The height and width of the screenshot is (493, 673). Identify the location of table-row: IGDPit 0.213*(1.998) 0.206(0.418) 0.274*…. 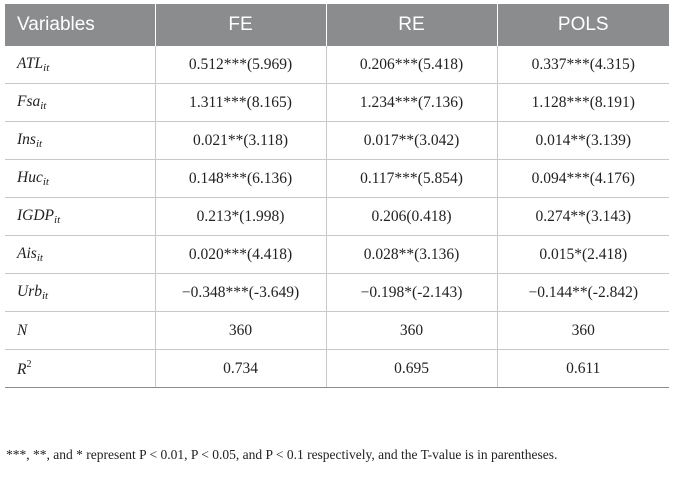
(337, 216).